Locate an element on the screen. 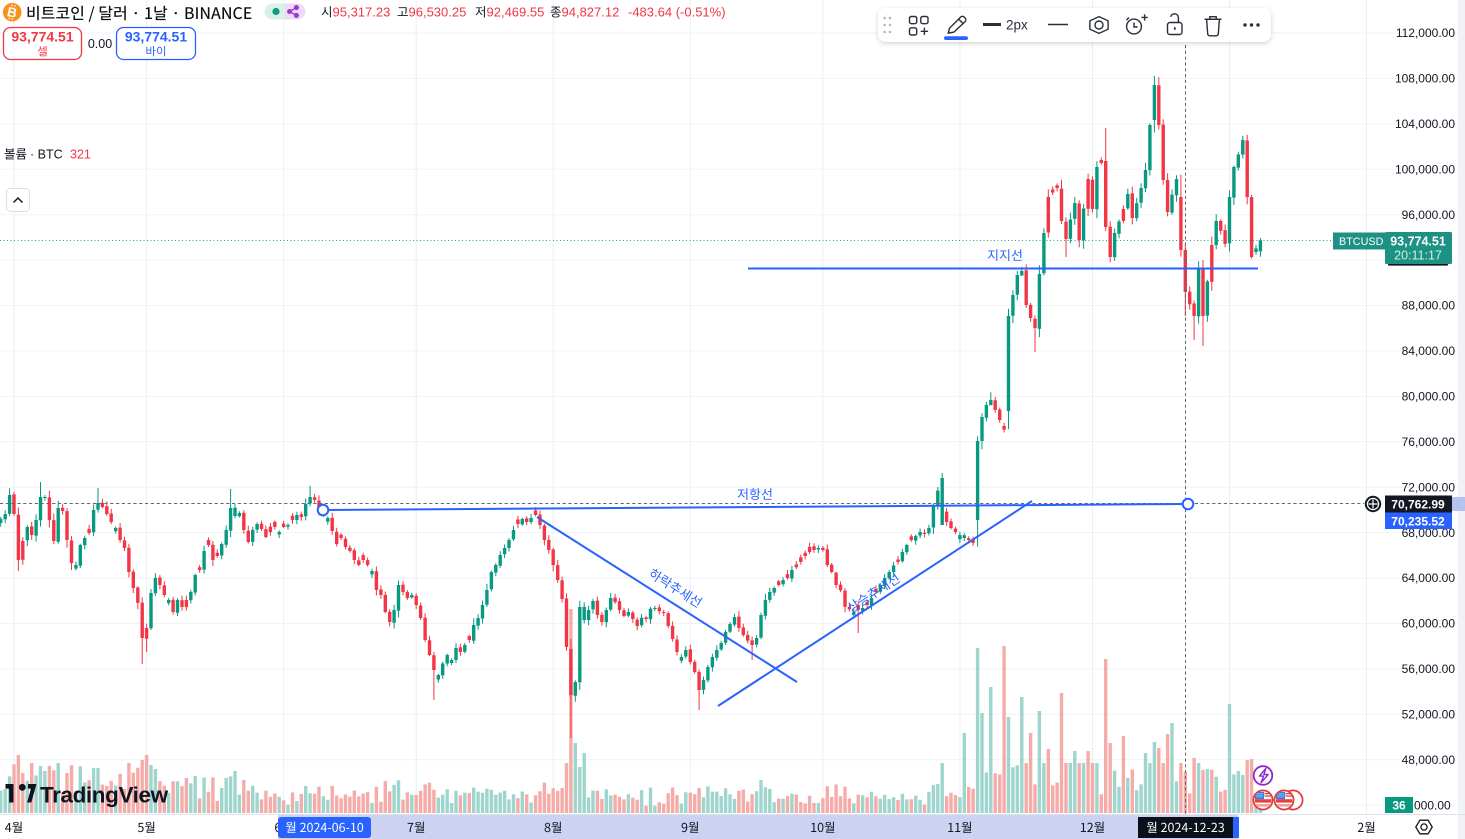  svg-text: 70,235.52 is located at coordinates (1418, 522).